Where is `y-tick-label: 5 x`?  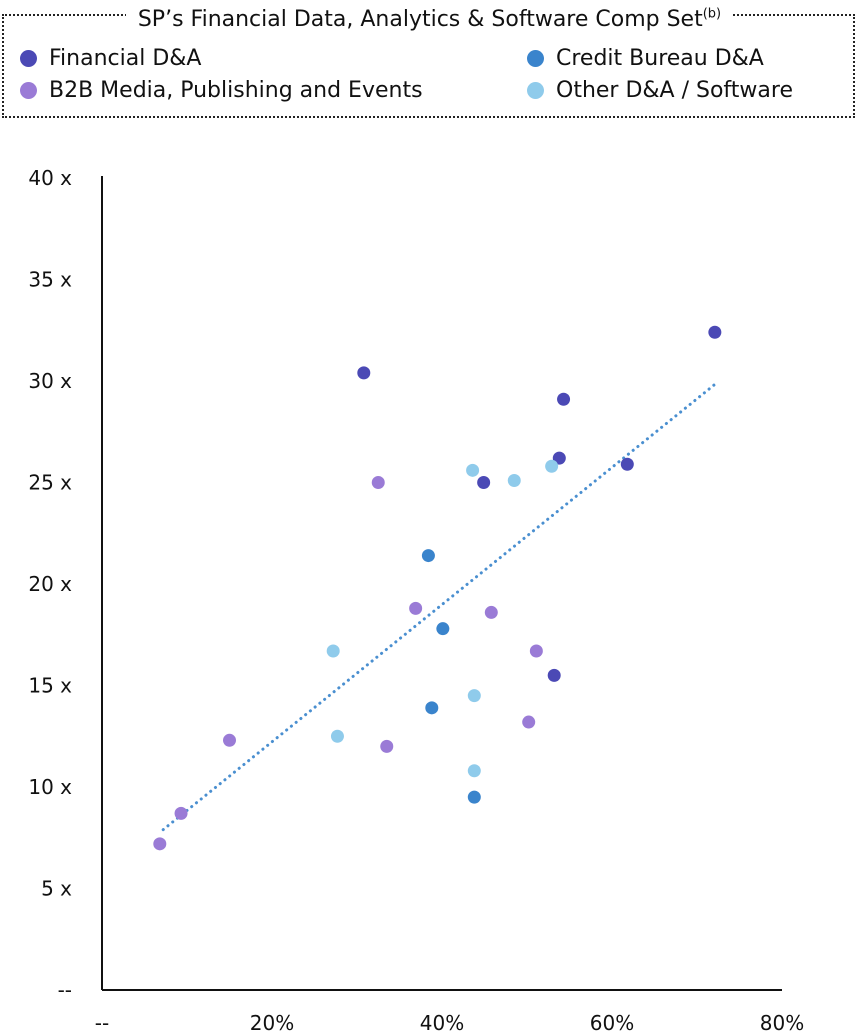
y-tick-label: 5 x is located at coordinates (56, 889).